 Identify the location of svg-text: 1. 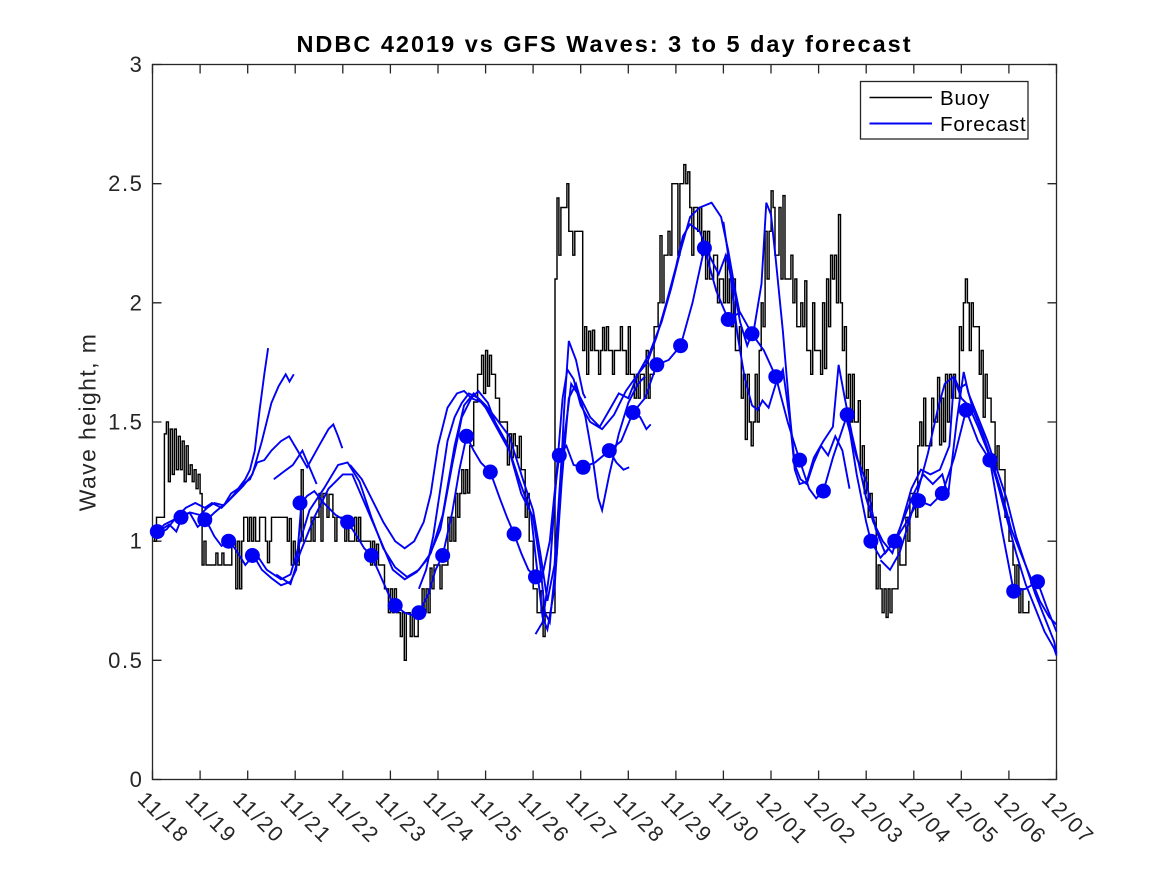
(137, 541).